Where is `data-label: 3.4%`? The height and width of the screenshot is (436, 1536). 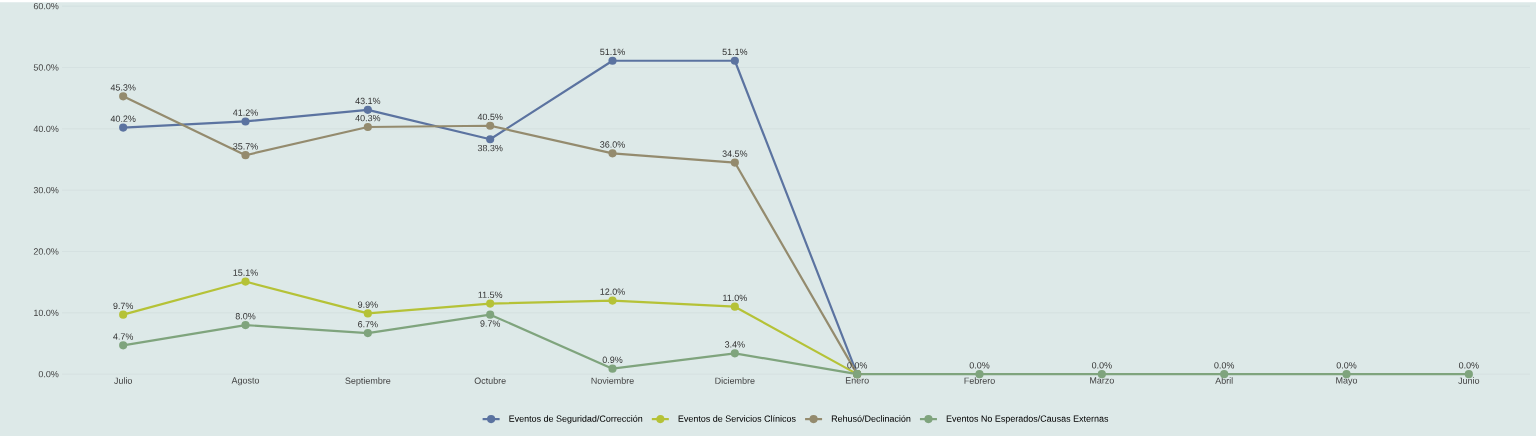 data-label: 3.4% is located at coordinates (734, 344).